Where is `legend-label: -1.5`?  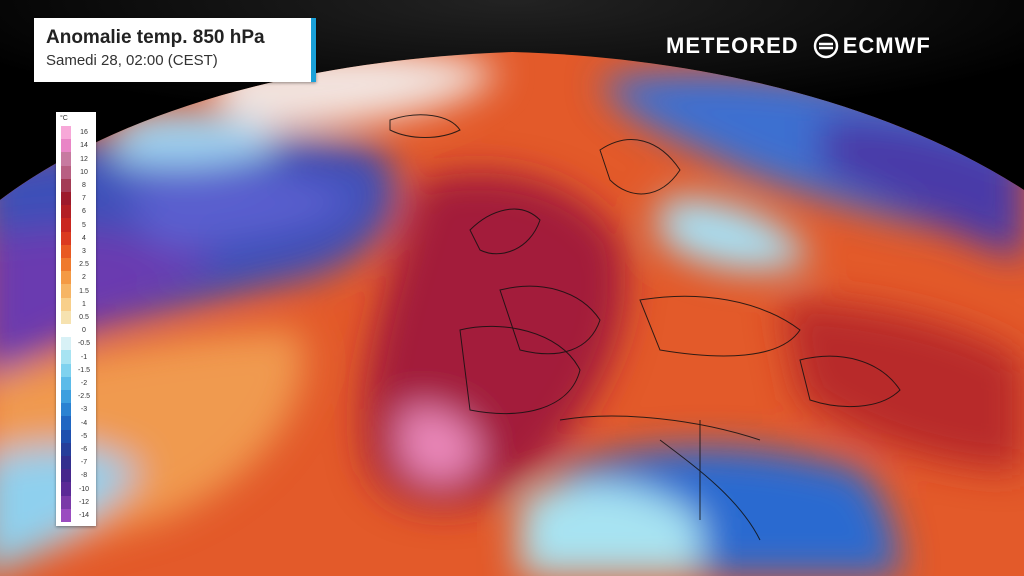
legend-label: -1.5 is located at coordinates (84, 370).